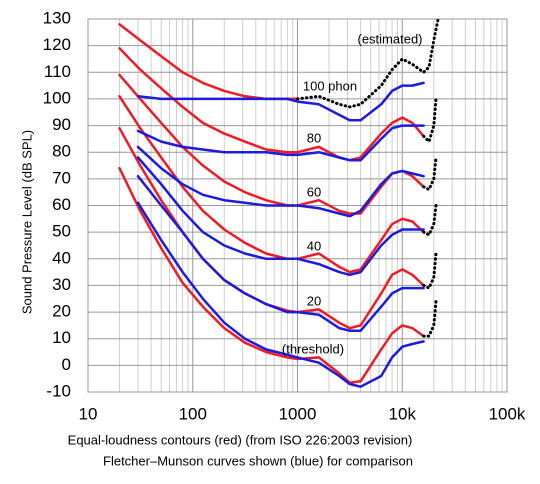 This screenshot has height=484, width=540. What do you see at coordinates (61, 337) in the screenshot?
I see `y-tick-label: 10` at bounding box center [61, 337].